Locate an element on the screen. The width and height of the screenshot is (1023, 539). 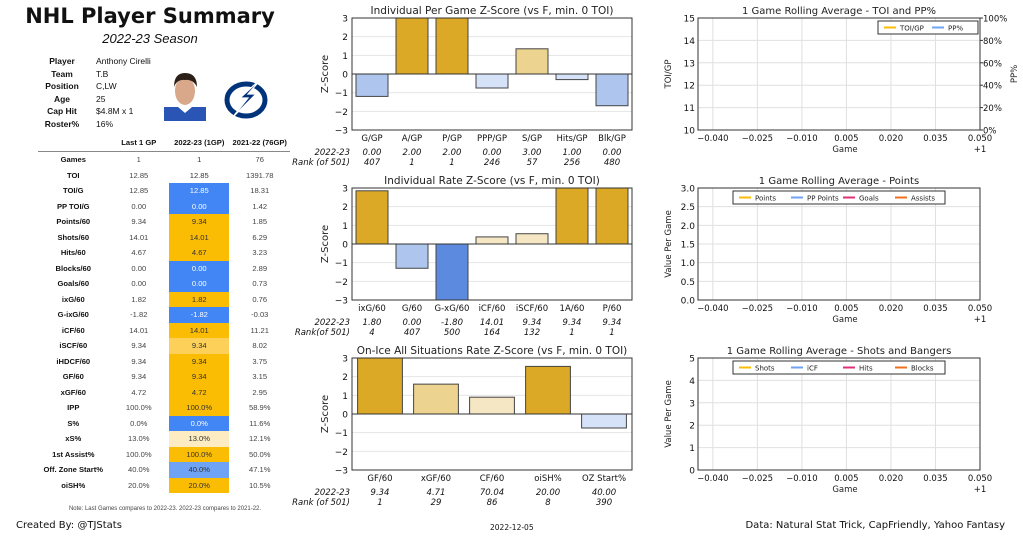
legend-label: Hits is located at coordinates (866, 369).